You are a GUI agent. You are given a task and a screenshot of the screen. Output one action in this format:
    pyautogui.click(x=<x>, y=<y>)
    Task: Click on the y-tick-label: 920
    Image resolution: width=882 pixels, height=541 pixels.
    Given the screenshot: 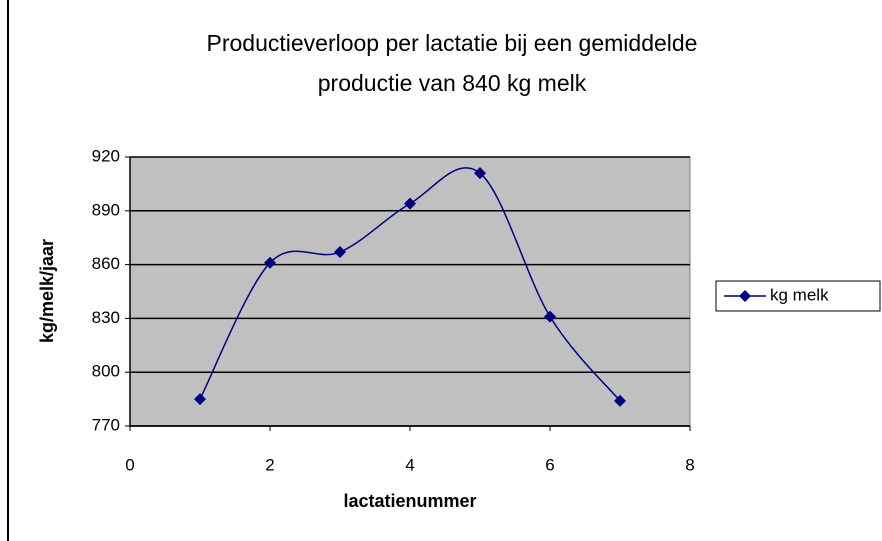 What is the action you would take?
    pyautogui.click(x=106, y=155)
    